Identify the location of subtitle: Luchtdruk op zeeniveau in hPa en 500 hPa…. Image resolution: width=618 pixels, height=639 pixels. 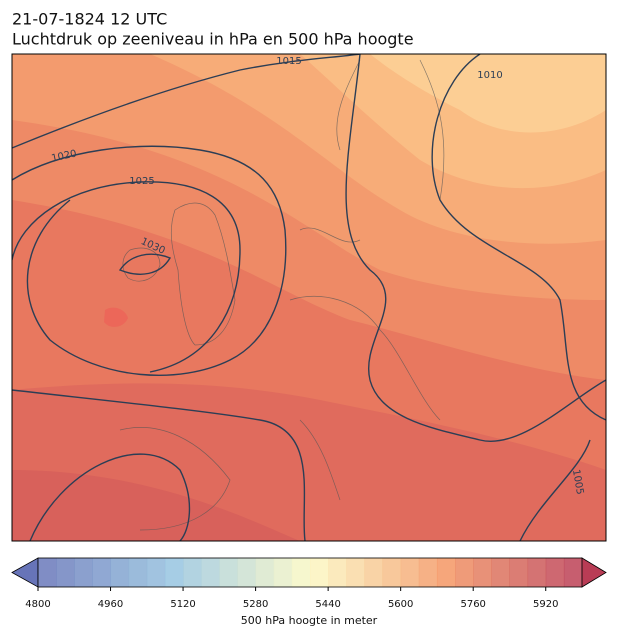
(213, 39).